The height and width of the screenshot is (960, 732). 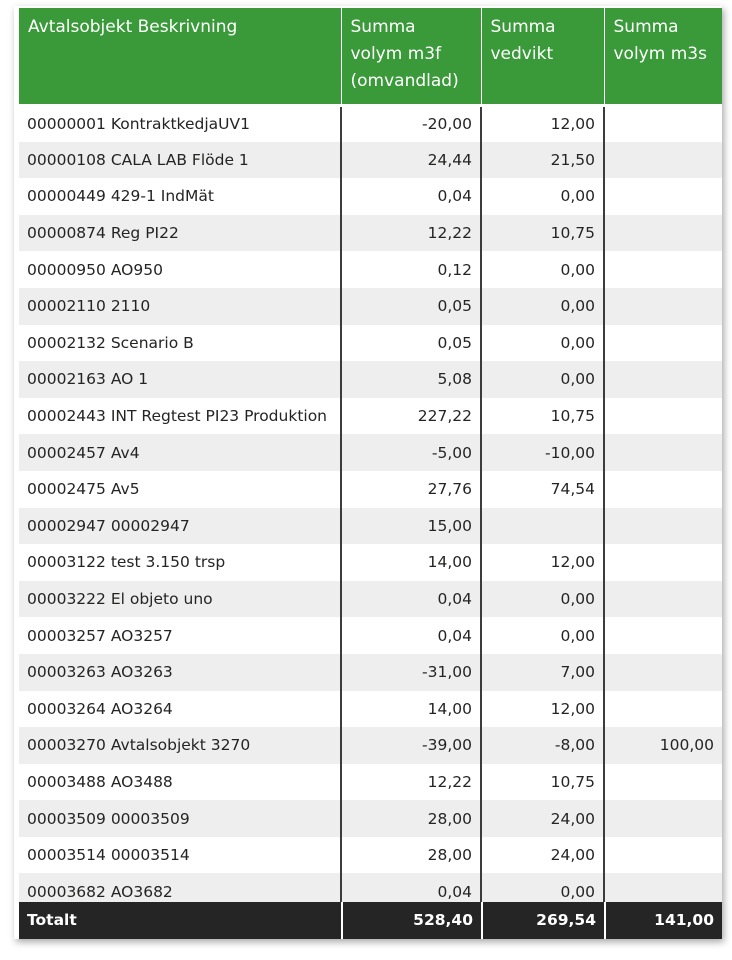 I want to click on cell-volym-m3f: 5,08, so click(x=411, y=379).